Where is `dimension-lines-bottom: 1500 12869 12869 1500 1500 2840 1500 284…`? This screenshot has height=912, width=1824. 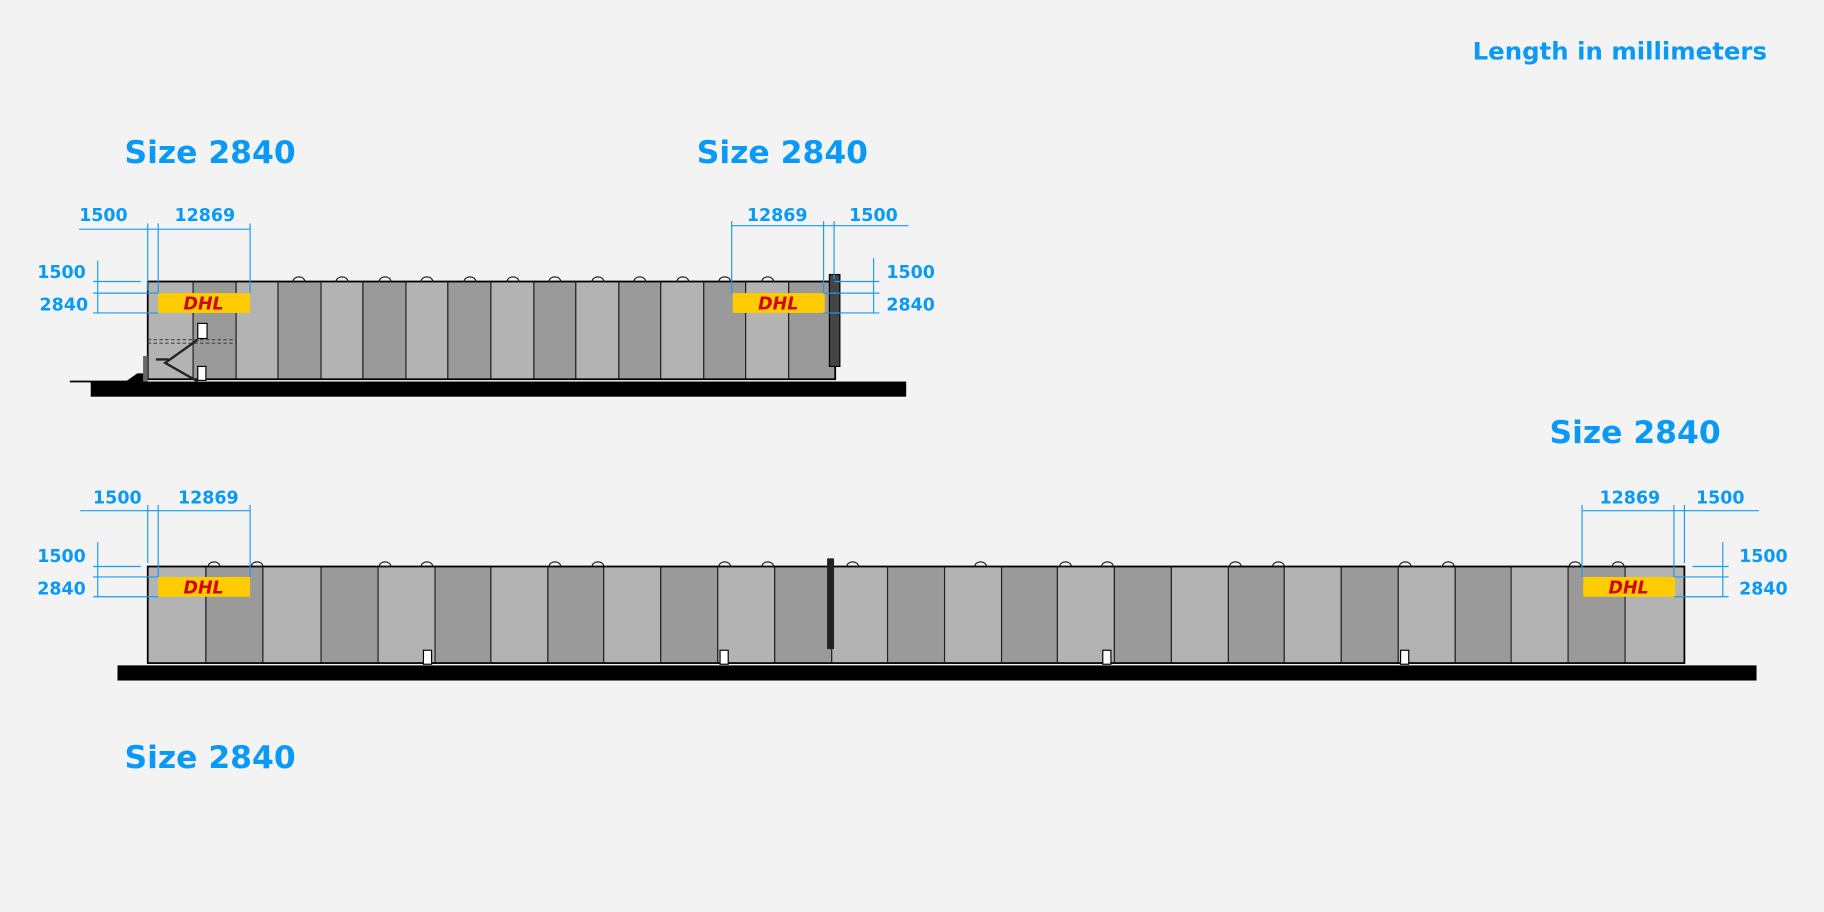 dimension-lines-bottom: 1500 12869 12869 1500 1500 2840 1500 284… is located at coordinates (912, 544).